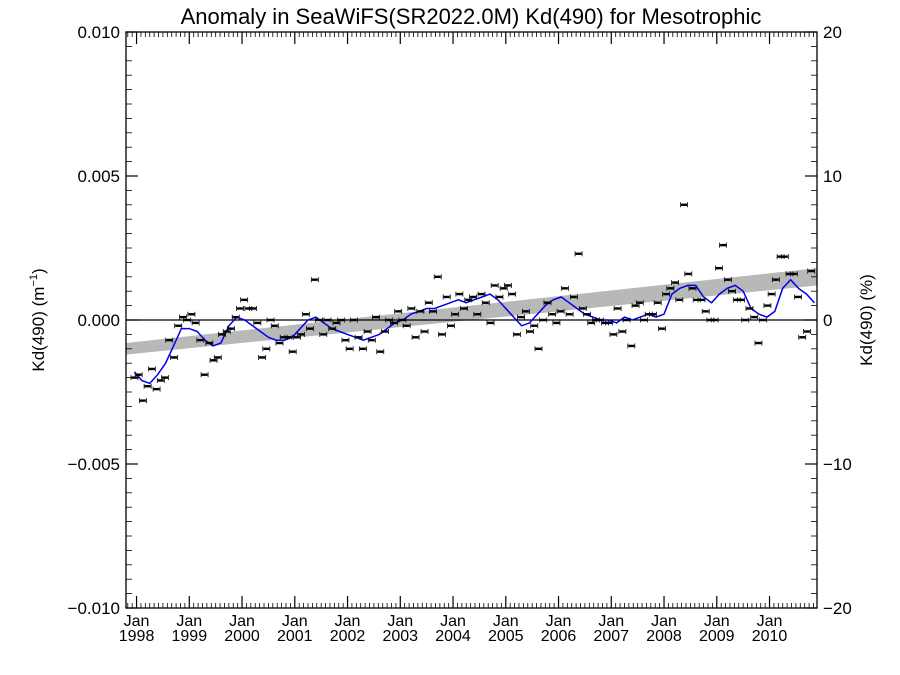 The image size is (900, 675). I want to click on y-right-tick-label: 10, so click(832, 176).